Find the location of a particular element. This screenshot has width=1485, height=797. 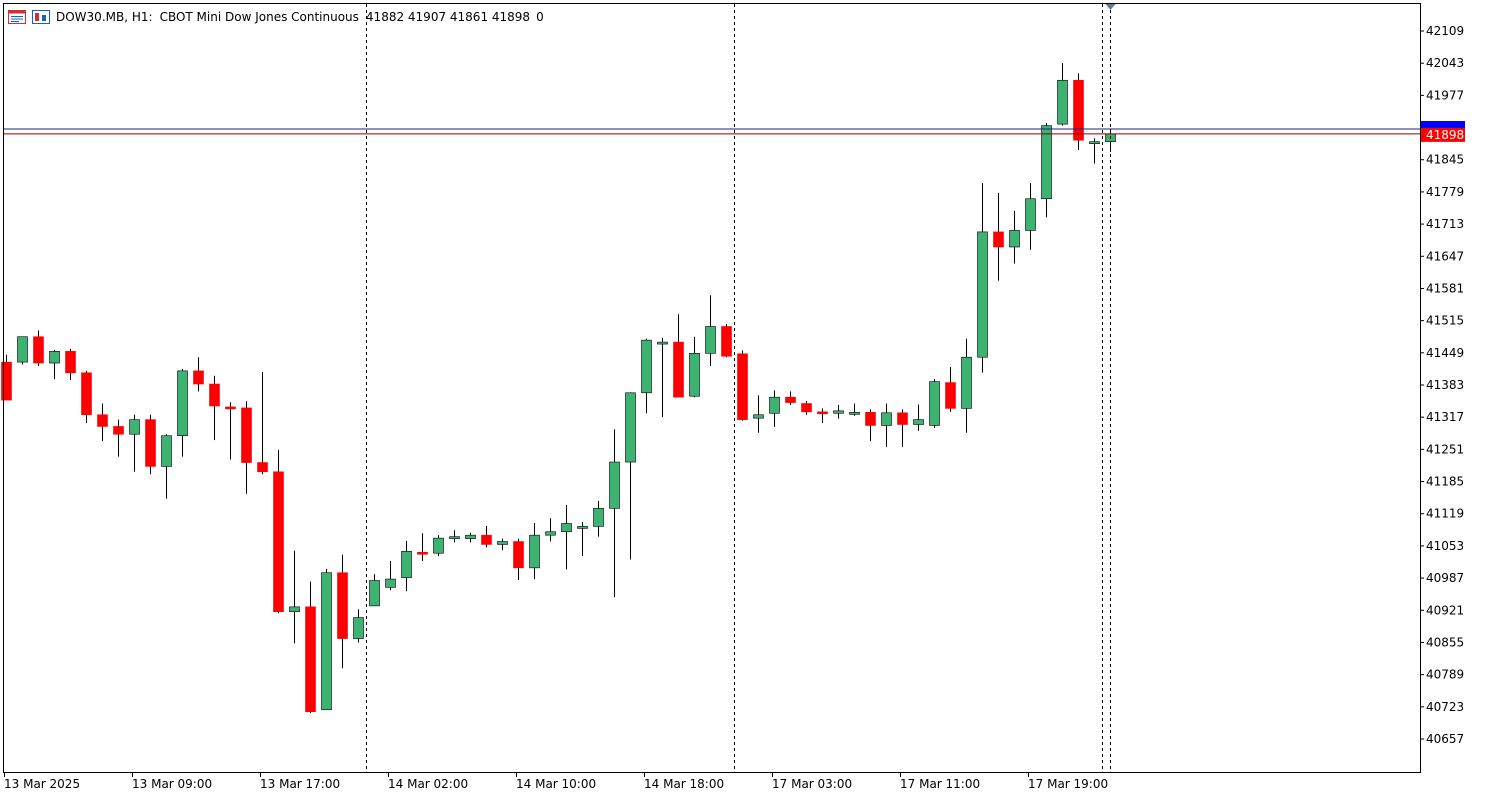

time-tick-label: 14 Mar 02:00 is located at coordinates (428, 784).